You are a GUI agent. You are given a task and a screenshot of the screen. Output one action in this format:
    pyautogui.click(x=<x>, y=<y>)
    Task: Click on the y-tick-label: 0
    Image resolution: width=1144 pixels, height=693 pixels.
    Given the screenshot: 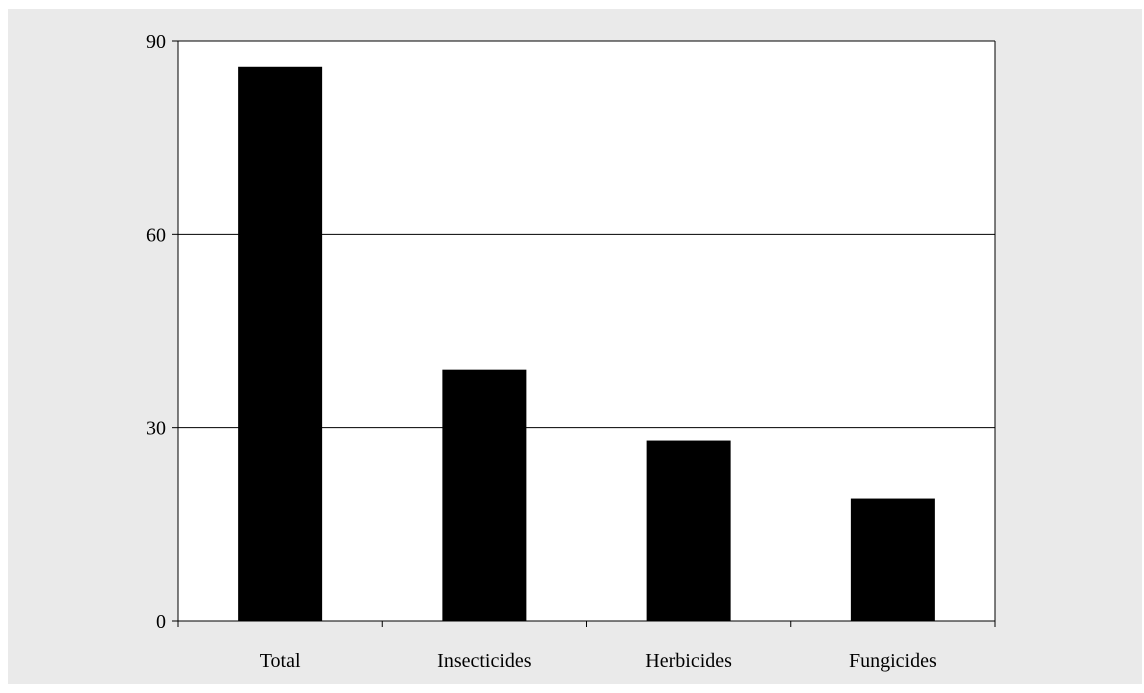 What is the action you would take?
    pyautogui.click(x=161, y=622)
    